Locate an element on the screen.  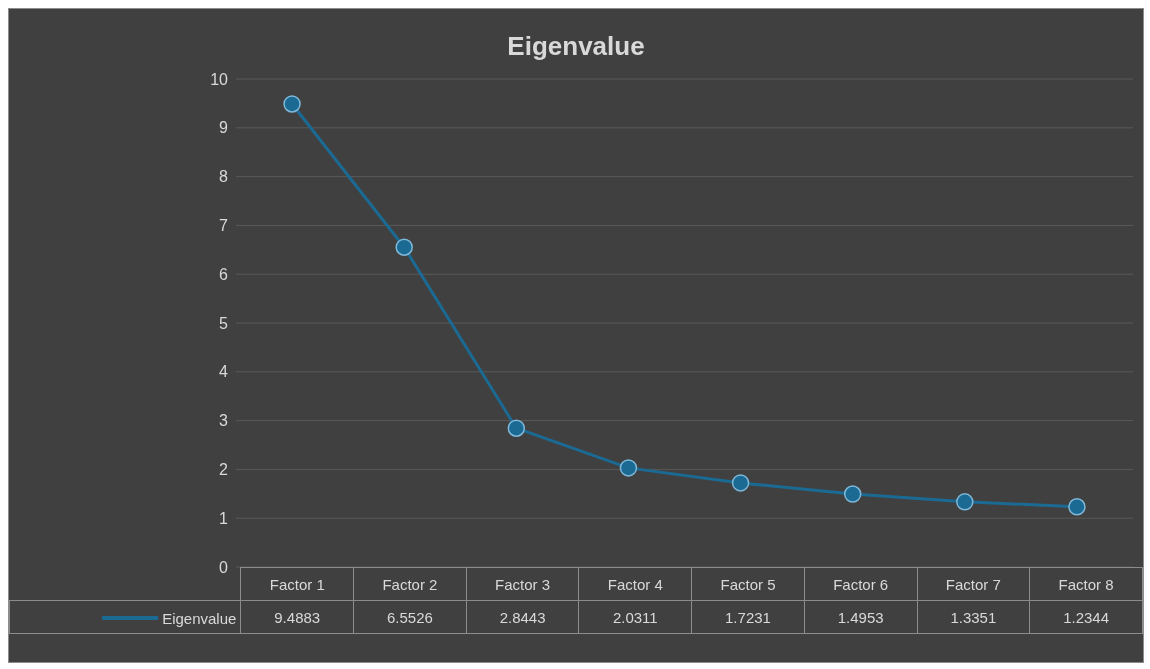
x-tick-label: Factor 8 is located at coordinates (1086, 584).